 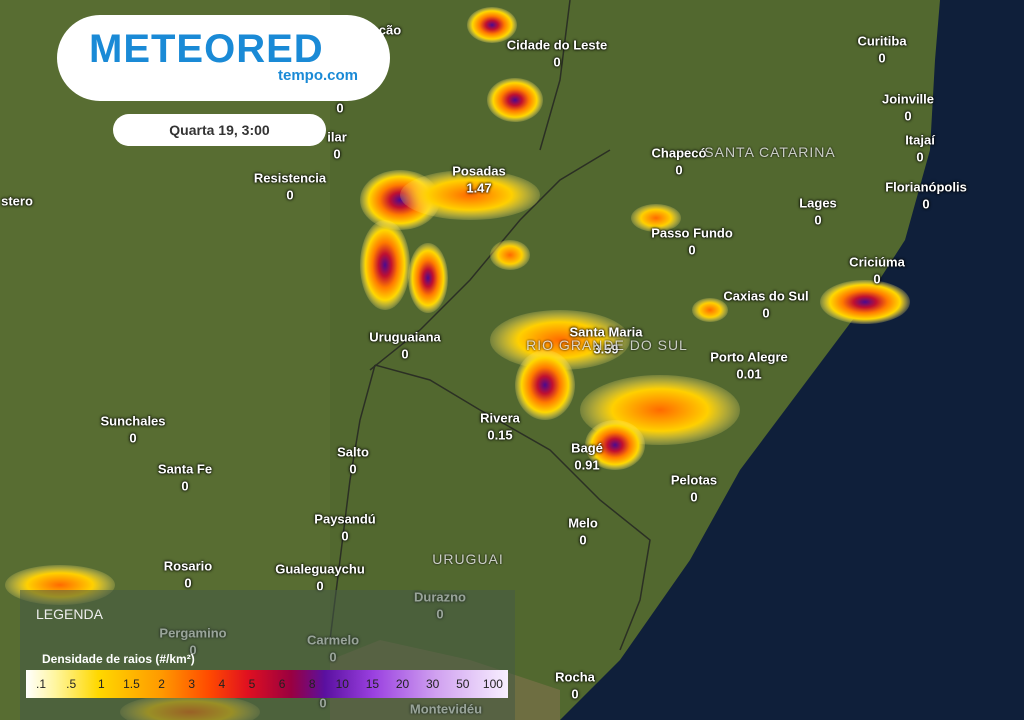 What do you see at coordinates (353, 452) in the screenshot?
I see `city-name: Salto` at bounding box center [353, 452].